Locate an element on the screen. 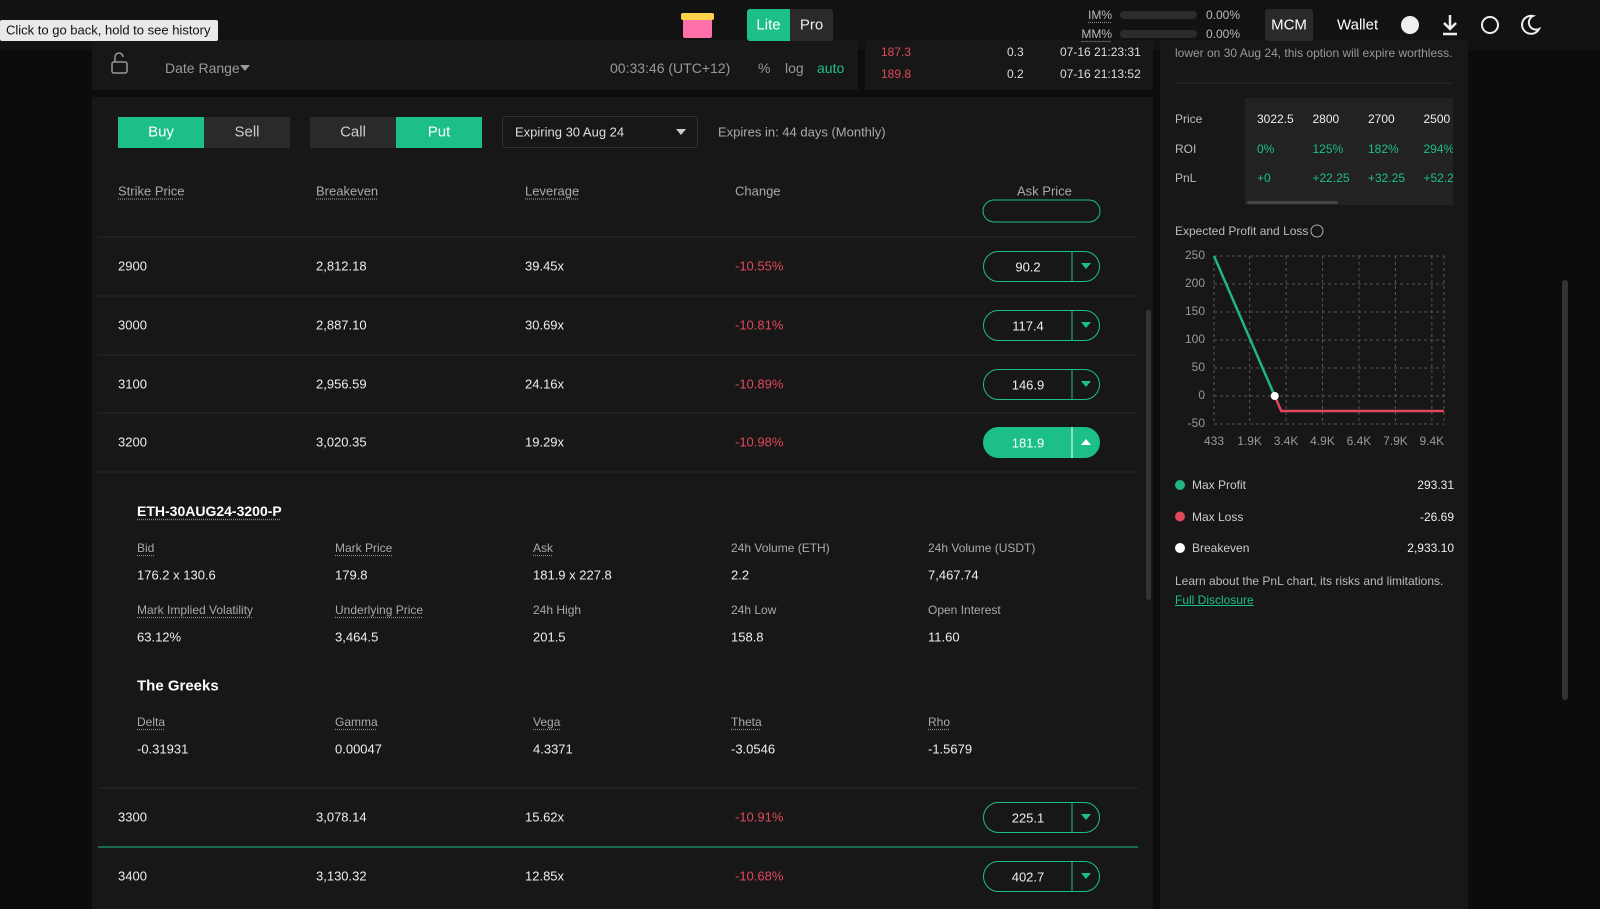 Image resolution: width=1600 pixels, height=909 pixels. label: log is located at coordinates (794, 68).